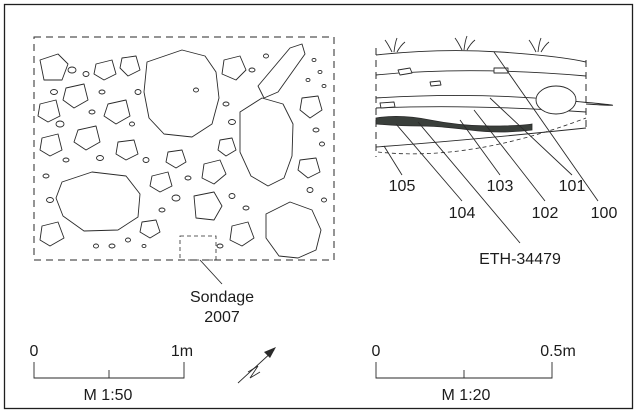 Image resolution: width=637 pixels, height=418 pixels. Describe the element at coordinates (112, 373) in the screenshot. I see `scale-bar-plan: 0 1m M 1:50` at that location.